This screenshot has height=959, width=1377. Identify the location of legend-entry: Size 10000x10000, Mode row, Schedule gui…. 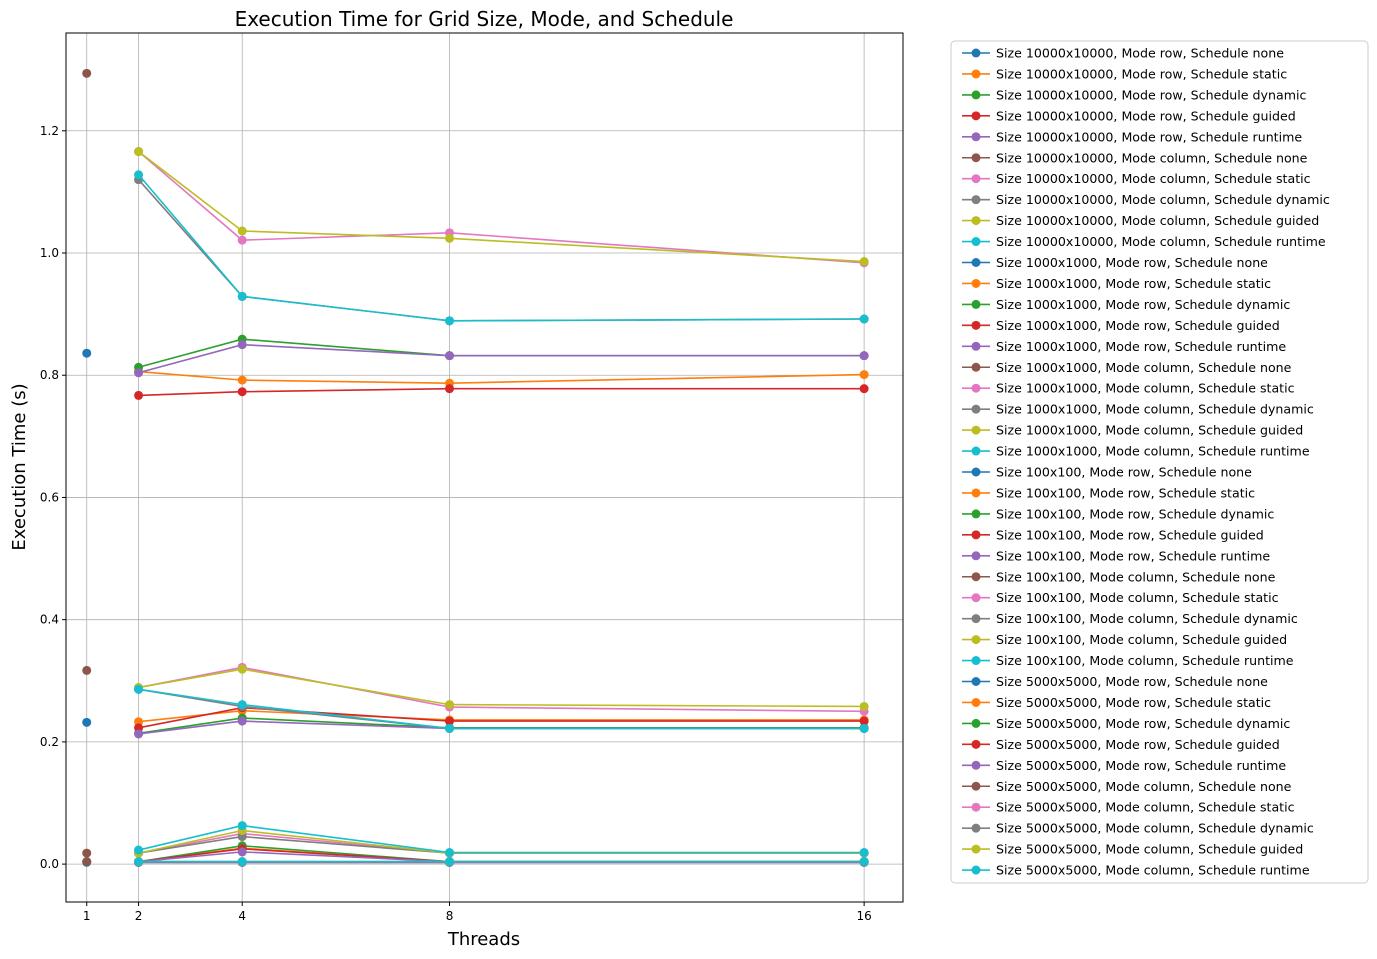
(1129, 115).